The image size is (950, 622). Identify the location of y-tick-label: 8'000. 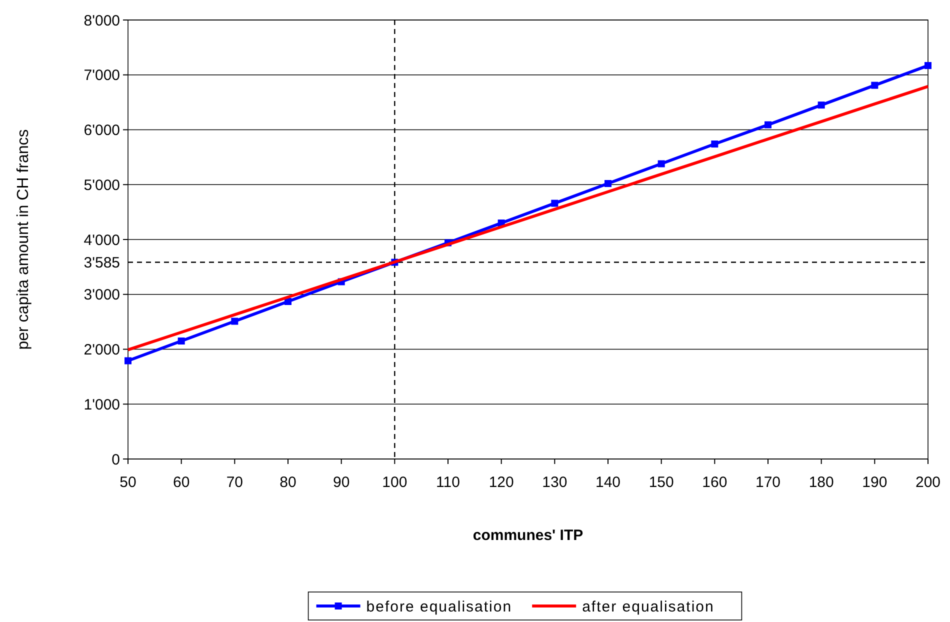
(102, 21).